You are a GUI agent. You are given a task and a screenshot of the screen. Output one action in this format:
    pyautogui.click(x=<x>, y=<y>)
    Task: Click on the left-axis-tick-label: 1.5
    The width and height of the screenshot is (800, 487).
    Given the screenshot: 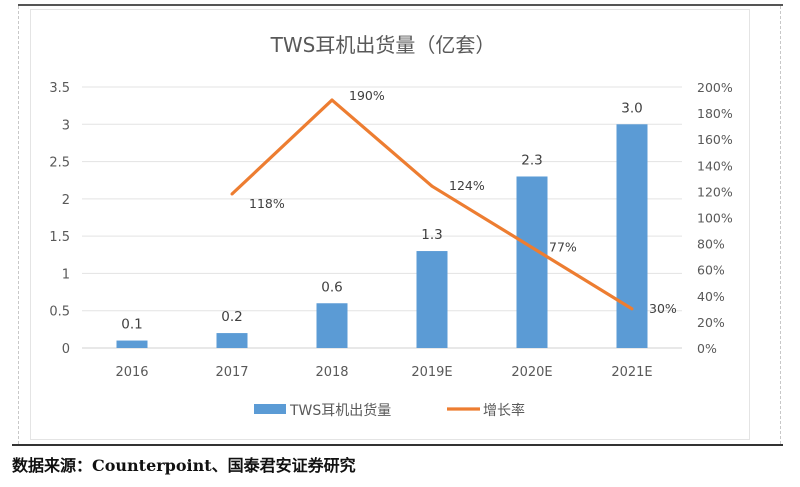 What is the action you would take?
    pyautogui.click(x=59, y=237)
    